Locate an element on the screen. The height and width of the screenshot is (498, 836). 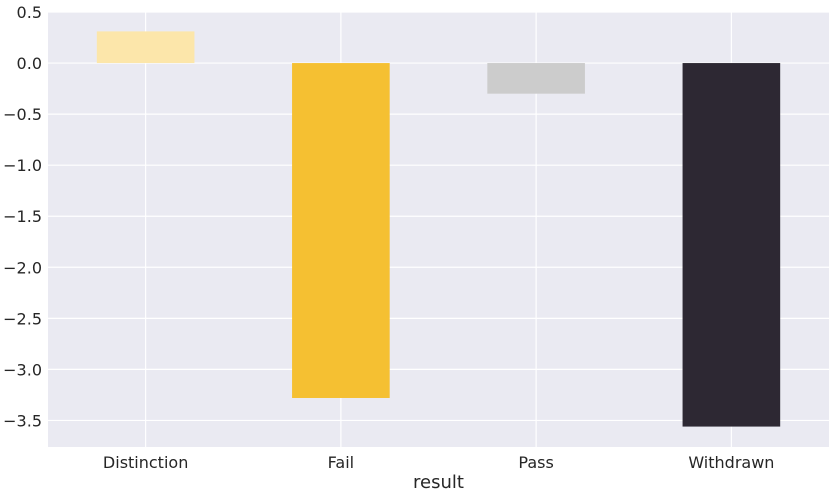
x-tick-label: Fail is located at coordinates (341, 462).